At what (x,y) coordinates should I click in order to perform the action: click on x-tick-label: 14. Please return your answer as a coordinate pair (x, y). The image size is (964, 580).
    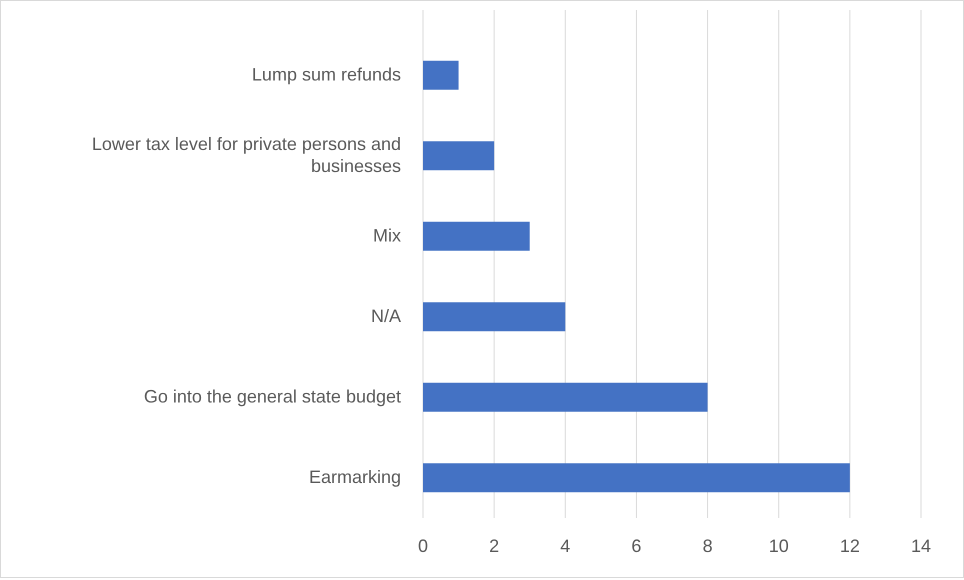
    Looking at the image, I should click on (921, 546).